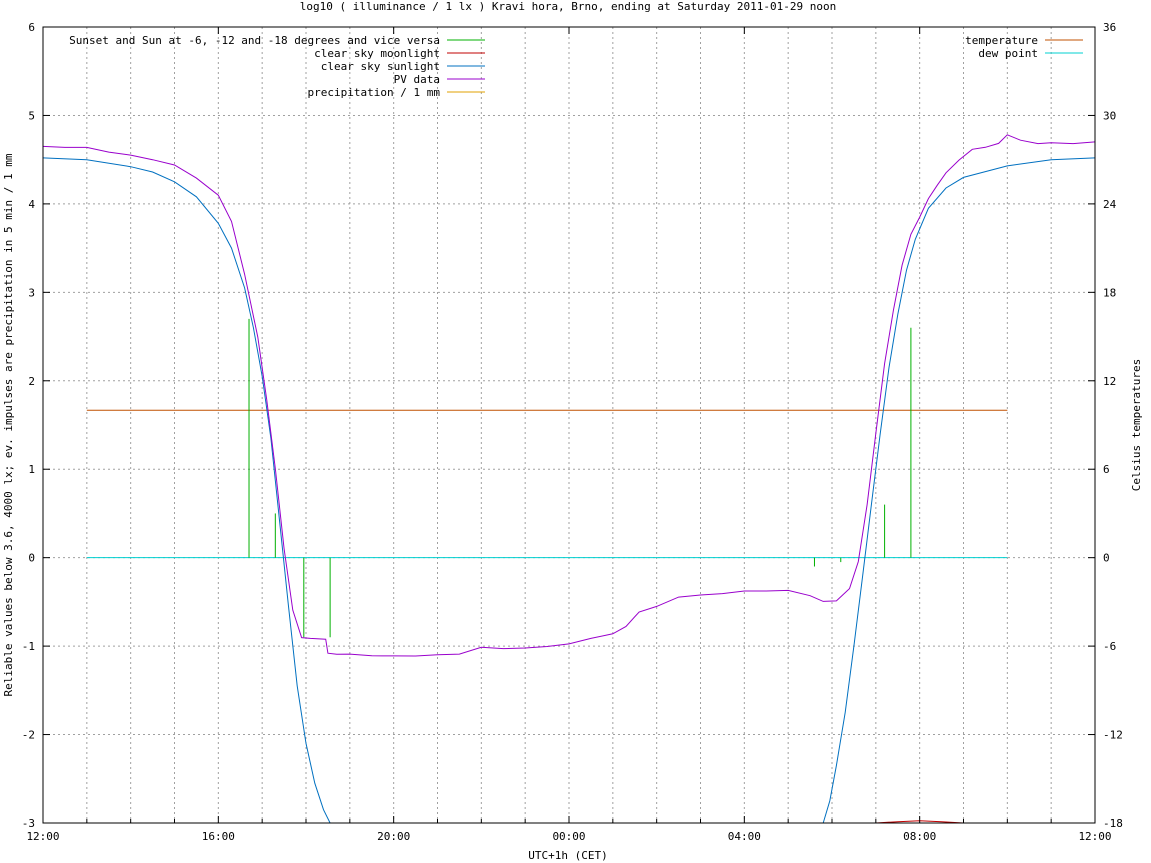 This screenshot has width=1151, height=863. What do you see at coordinates (31, 469) in the screenshot?
I see `y-tick-label: 1` at bounding box center [31, 469].